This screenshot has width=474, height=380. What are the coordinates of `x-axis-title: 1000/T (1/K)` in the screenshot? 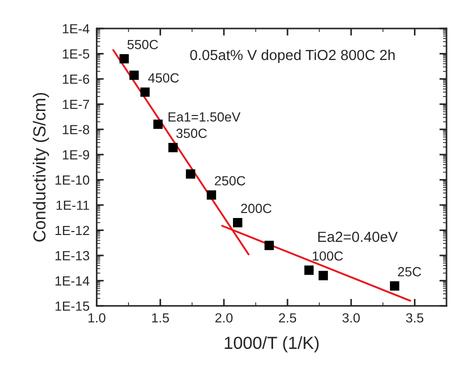 It's located at (271, 344).